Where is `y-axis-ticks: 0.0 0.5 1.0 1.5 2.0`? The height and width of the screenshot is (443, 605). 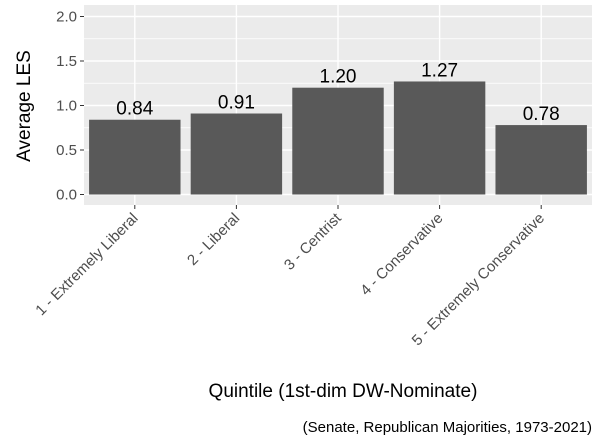
y-axis-ticks: 0.0 0.5 1.0 1.5 2.0 is located at coordinates (70, 106).